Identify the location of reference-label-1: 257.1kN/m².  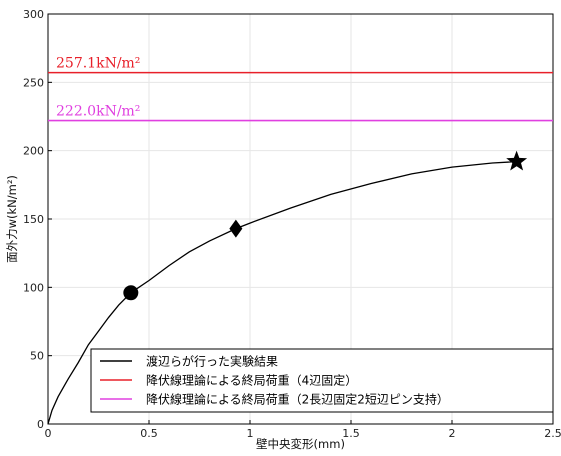
(98, 64).